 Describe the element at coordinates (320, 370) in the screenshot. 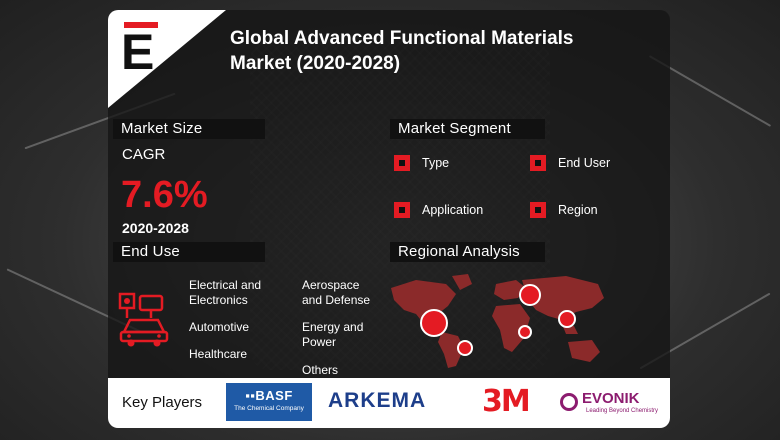

I see `end-use-item: Others` at that location.